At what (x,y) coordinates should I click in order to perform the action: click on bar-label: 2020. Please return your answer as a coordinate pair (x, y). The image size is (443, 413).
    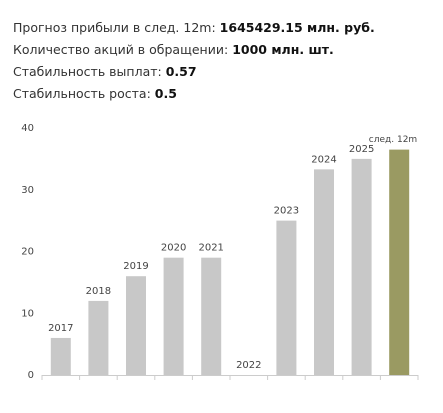
    Looking at the image, I should click on (173, 248).